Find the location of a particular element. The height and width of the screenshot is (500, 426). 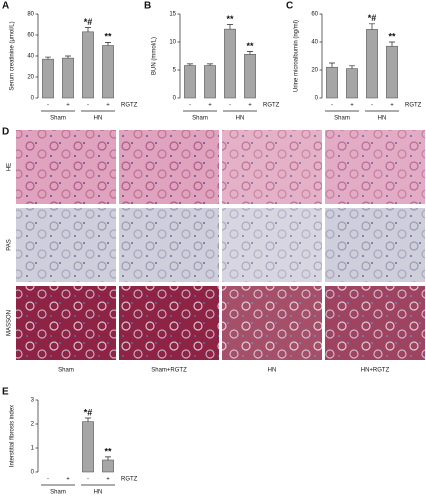

y-axis-title: BUN (mmol/L) is located at coordinates (155, 56).